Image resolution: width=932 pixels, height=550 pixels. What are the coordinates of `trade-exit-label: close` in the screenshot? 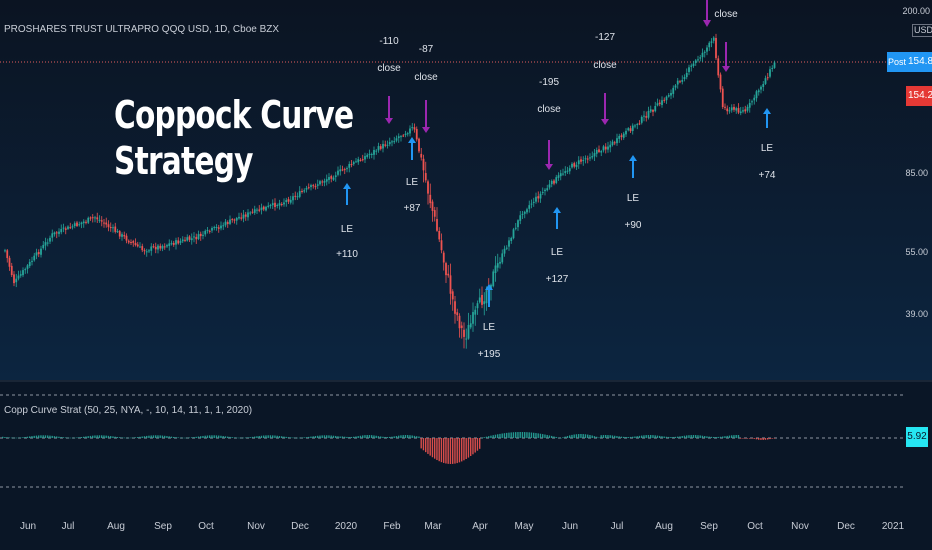 It's located at (389, 68).